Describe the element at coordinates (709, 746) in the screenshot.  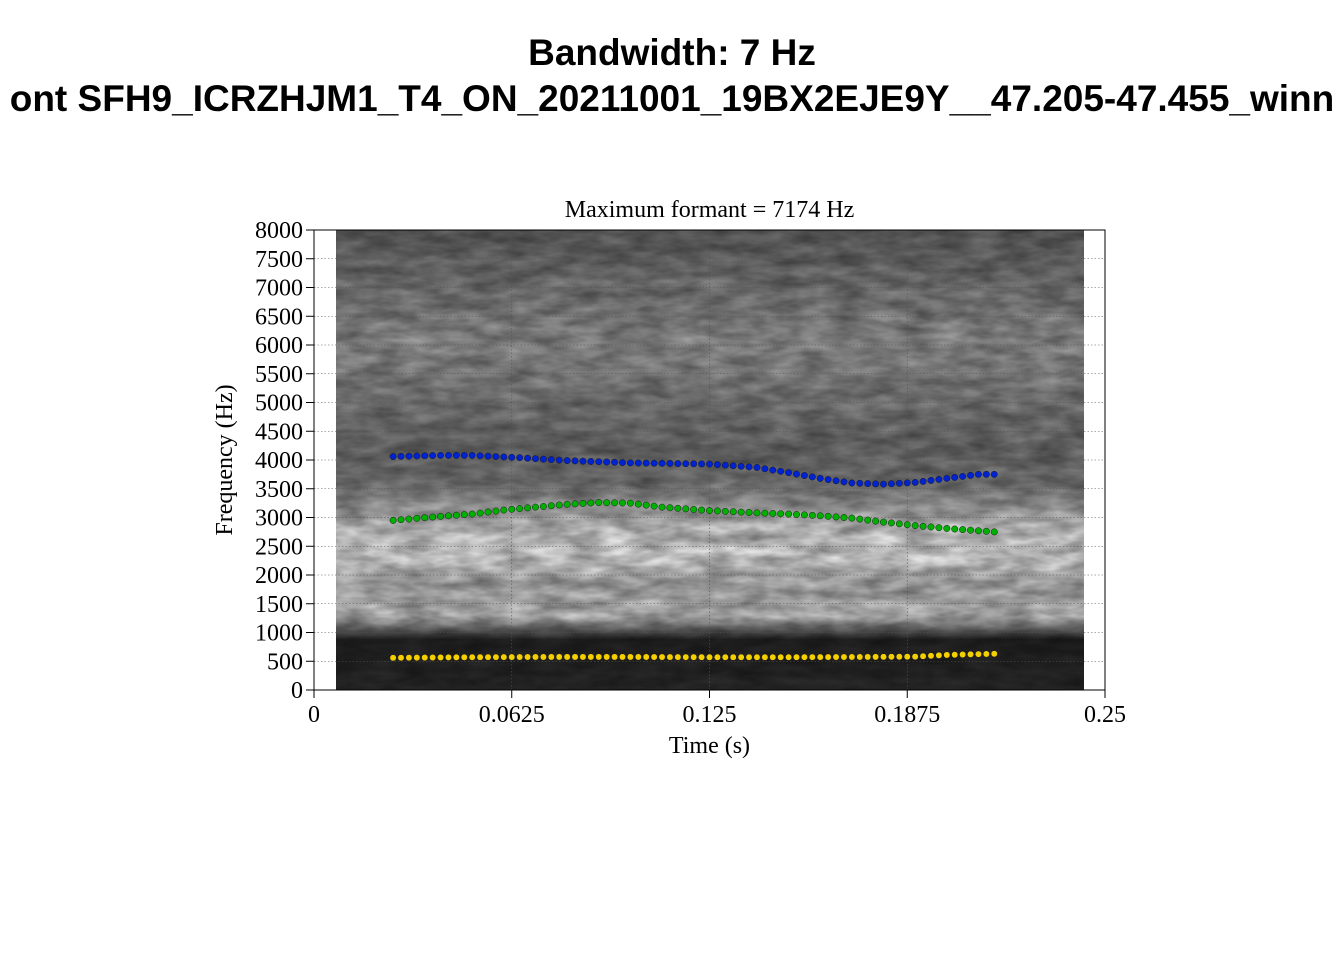
I see `x-axis-label: Time (s)` at that location.